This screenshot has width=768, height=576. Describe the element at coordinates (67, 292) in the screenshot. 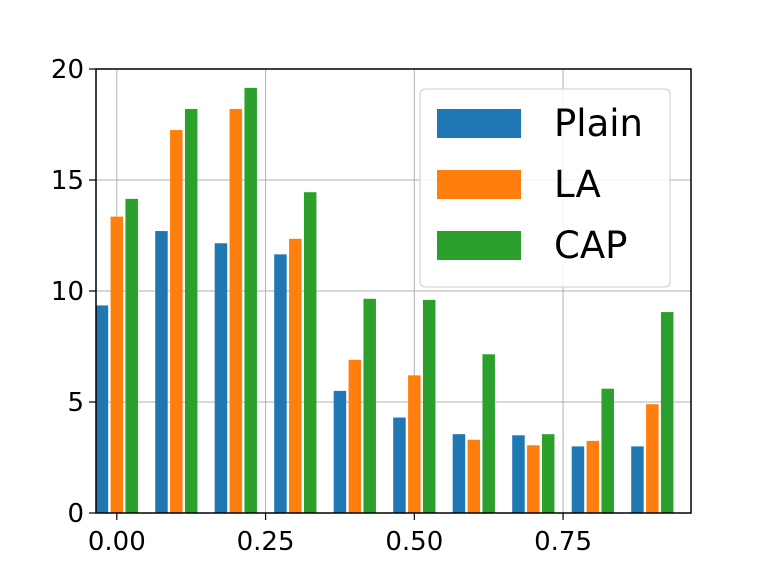

I see `y-tick-label: 10` at that location.